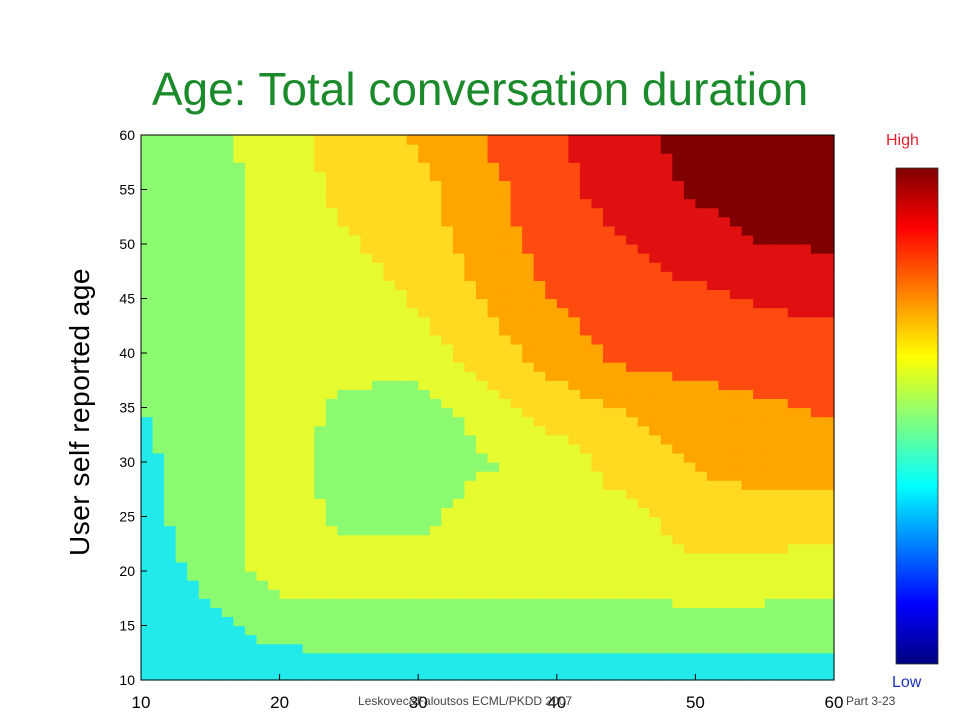 Image resolution: width=960 pixels, height=720 pixels. Describe the element at coordinates (127, 135) in the screenshot. I see `y-tick-label: 60` at that location.